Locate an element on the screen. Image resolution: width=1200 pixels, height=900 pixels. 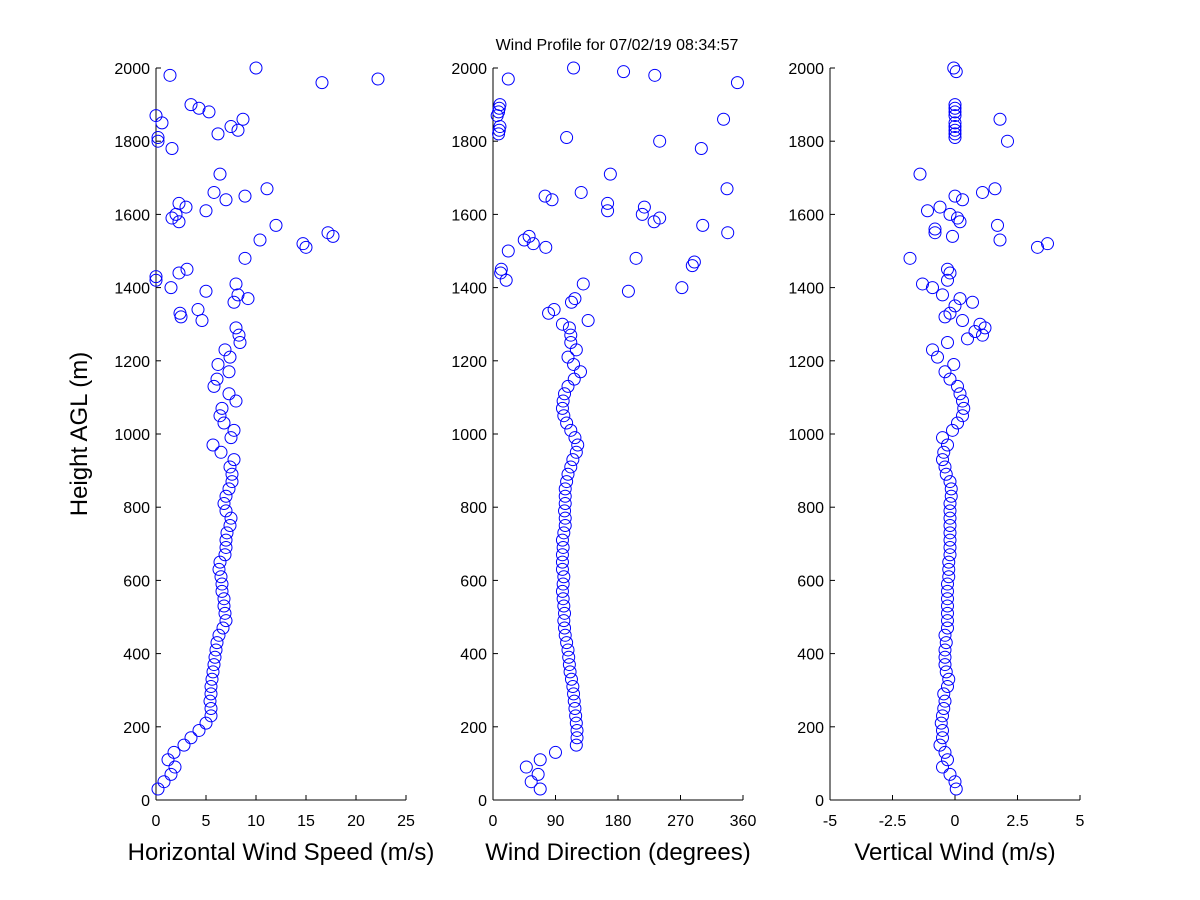
x-tick-label: 360 is located at coordinates (743, 821).